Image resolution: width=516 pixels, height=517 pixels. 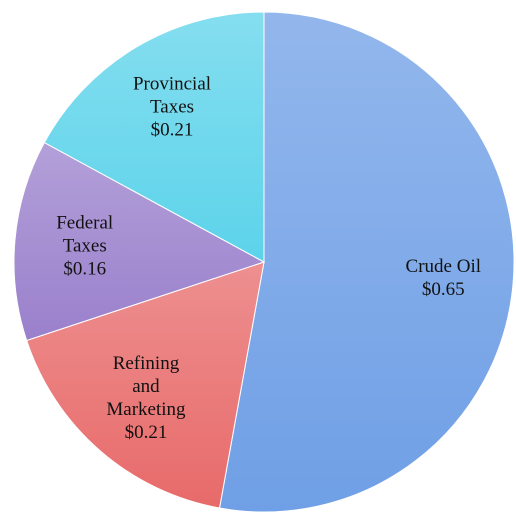 I want to click on slice-label: Crude Oil $0.65, so click(x=443, y=278).